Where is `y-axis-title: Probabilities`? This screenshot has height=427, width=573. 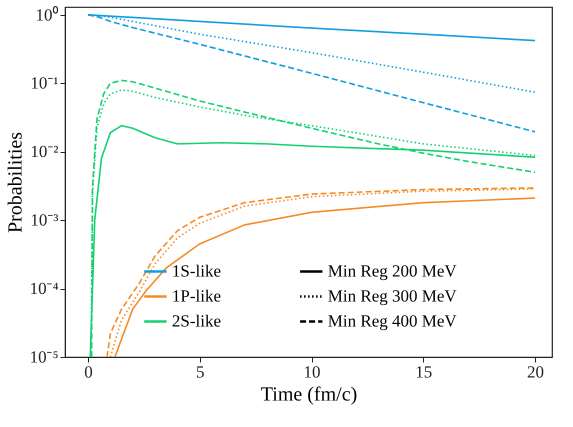
y-axis-title: Probabilities is located at coordinates (15, 183).